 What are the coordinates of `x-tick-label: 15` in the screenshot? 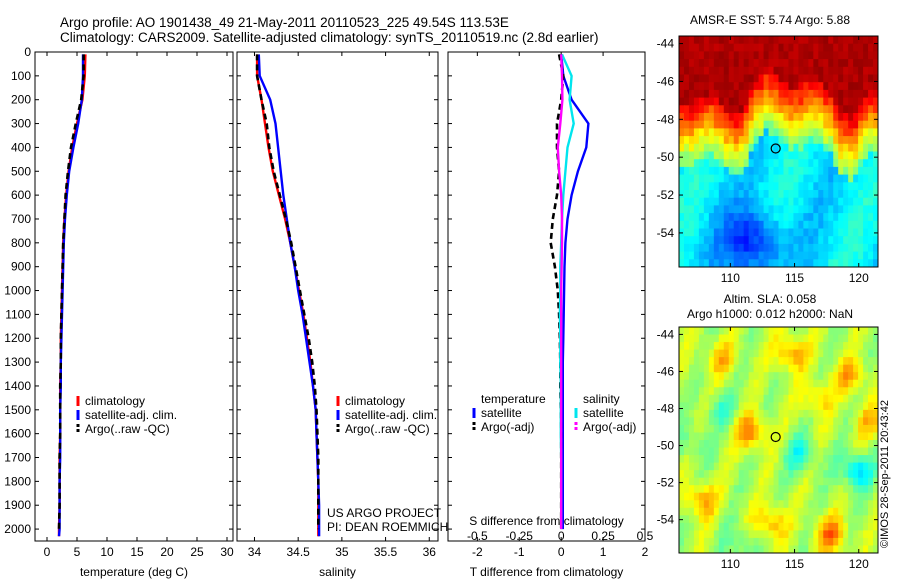 It's located at (137, 552).